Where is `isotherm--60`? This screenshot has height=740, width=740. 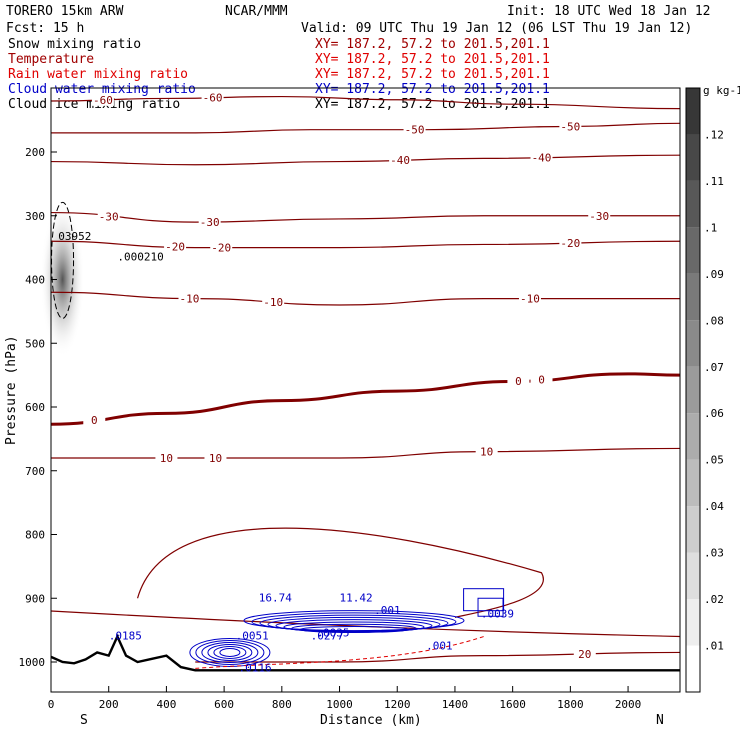 isotherm--60 is located at coordinates (365, 102).